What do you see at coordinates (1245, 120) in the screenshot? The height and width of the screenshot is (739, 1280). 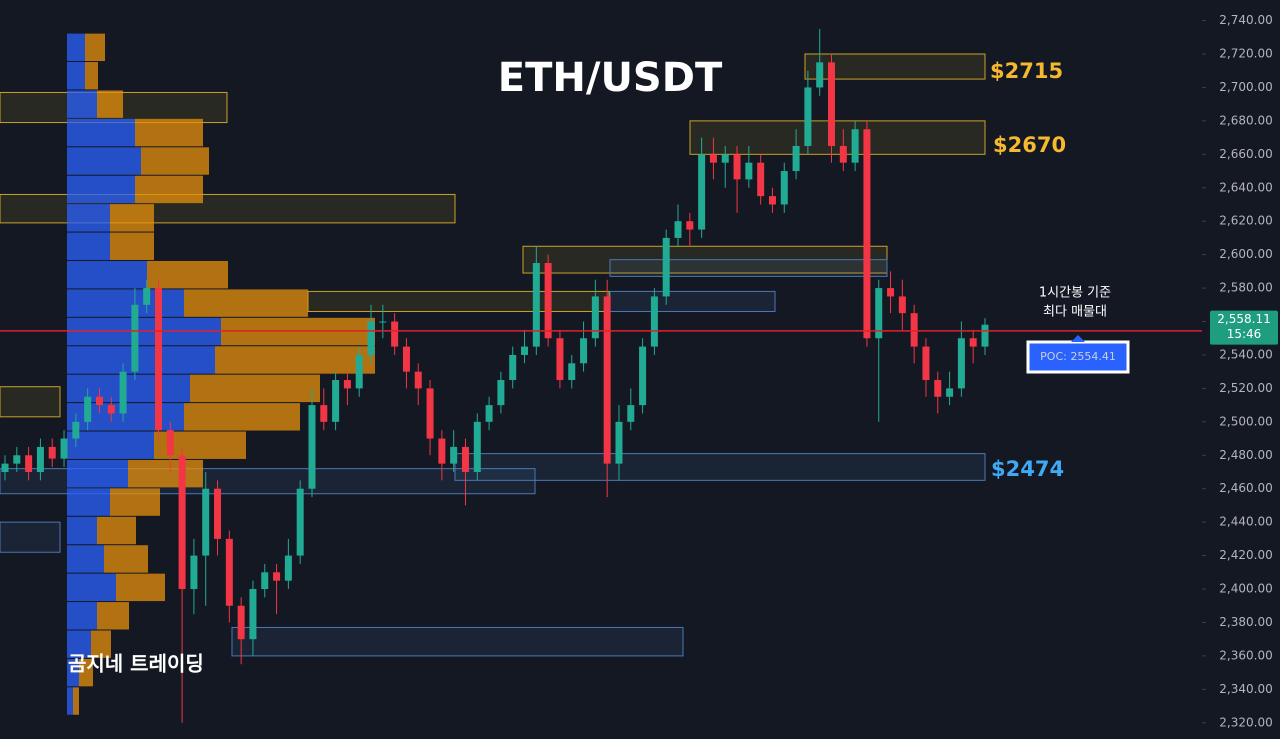 I see `y-tick-label: 2,680.00` at bounding box center [1245, 120].